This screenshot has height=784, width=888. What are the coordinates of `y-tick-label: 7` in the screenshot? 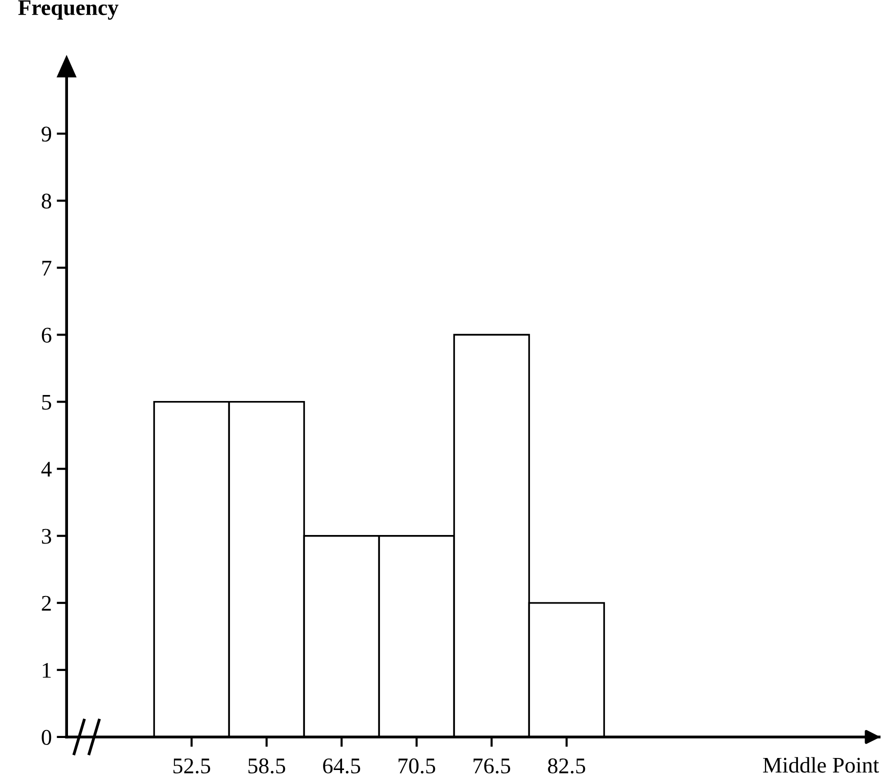 It's located at (47, 268).